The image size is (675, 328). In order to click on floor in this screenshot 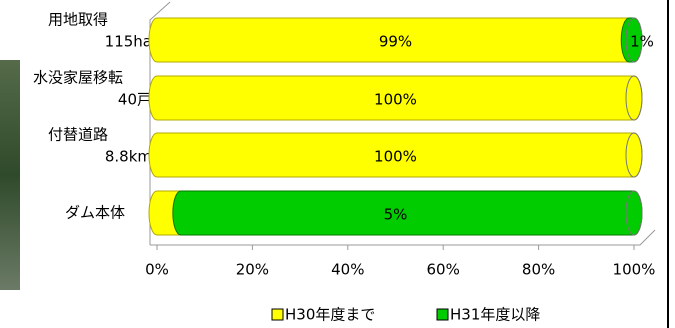, I will do `click(403, 237)`.